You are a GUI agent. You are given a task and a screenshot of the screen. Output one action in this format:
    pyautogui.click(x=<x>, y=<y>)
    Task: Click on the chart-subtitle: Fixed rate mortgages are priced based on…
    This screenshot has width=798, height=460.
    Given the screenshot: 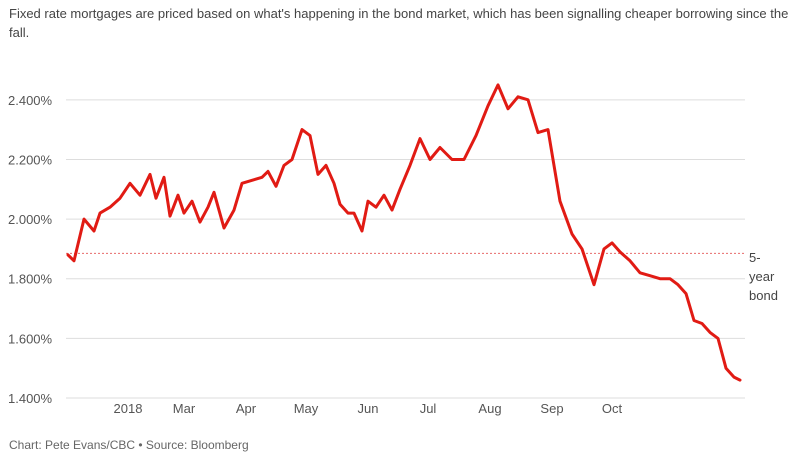 What is the action you would take?
    pyautogui.click(x=399, y=23)
    